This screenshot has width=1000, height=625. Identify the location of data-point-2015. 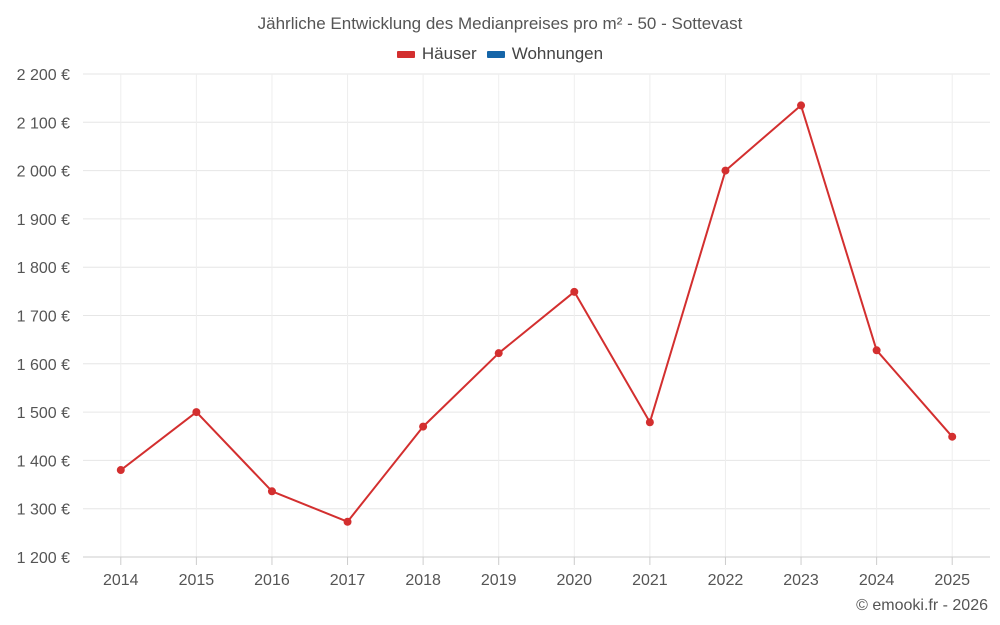
(196, 412).